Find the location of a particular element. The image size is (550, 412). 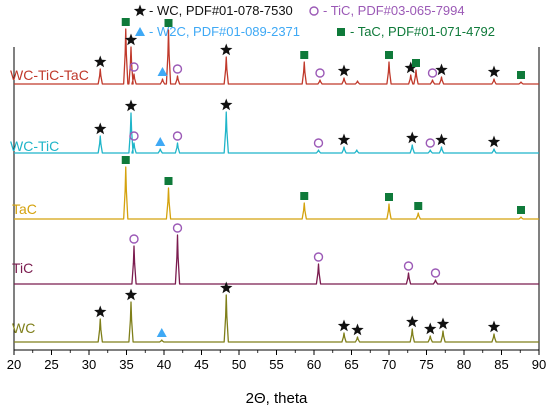

series-label-TiC: TiC is located at coordinates (22, 268).